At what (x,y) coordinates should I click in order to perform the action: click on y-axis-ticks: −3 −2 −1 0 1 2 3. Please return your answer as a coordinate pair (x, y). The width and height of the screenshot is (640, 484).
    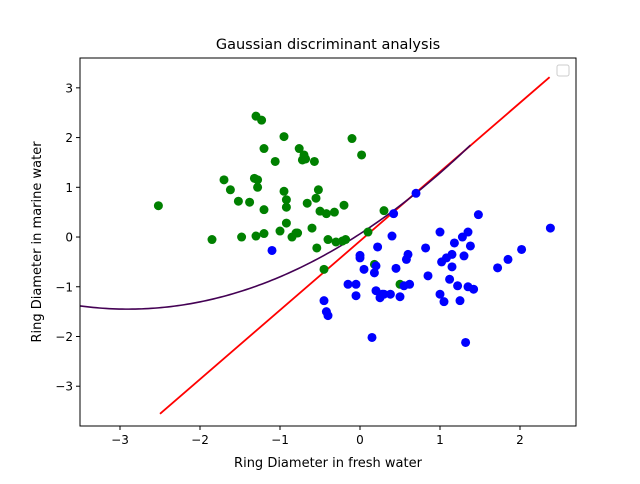
    Looking at the image, I should click on (67, 237).